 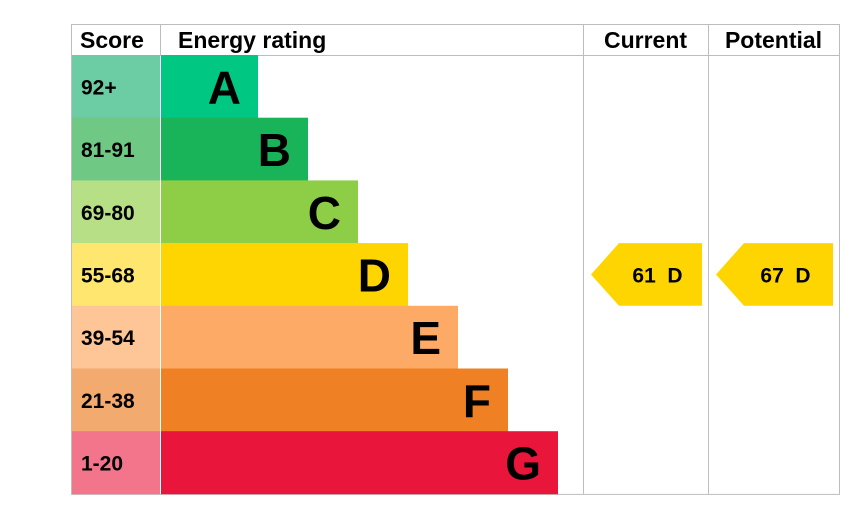 I want to click on header-potential: Potential, so click(x=773, y=40).